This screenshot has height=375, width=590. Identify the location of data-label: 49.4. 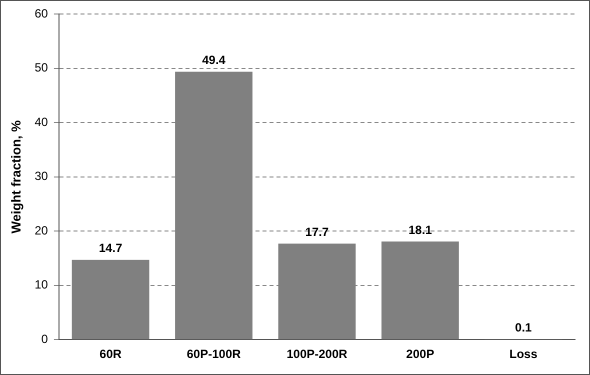
(214, 60).